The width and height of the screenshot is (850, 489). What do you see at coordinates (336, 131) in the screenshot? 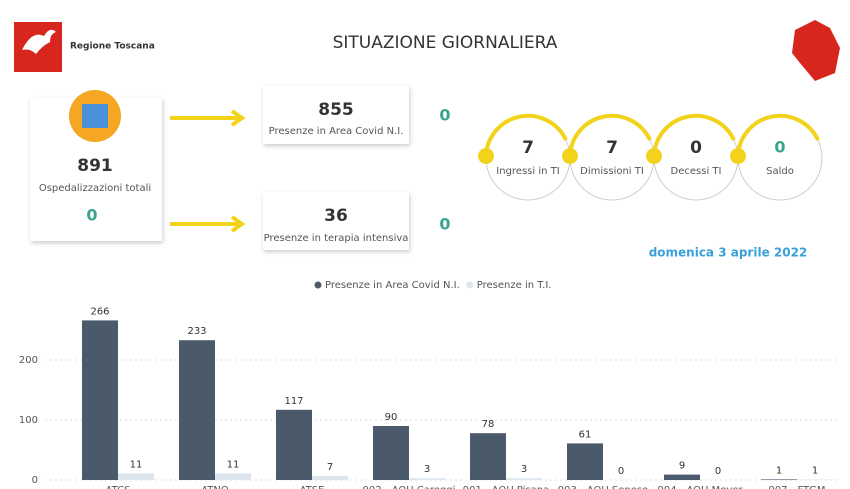
I see `card-label: Presenze in Area Covid N.I.` at bounding box center [336, 131].